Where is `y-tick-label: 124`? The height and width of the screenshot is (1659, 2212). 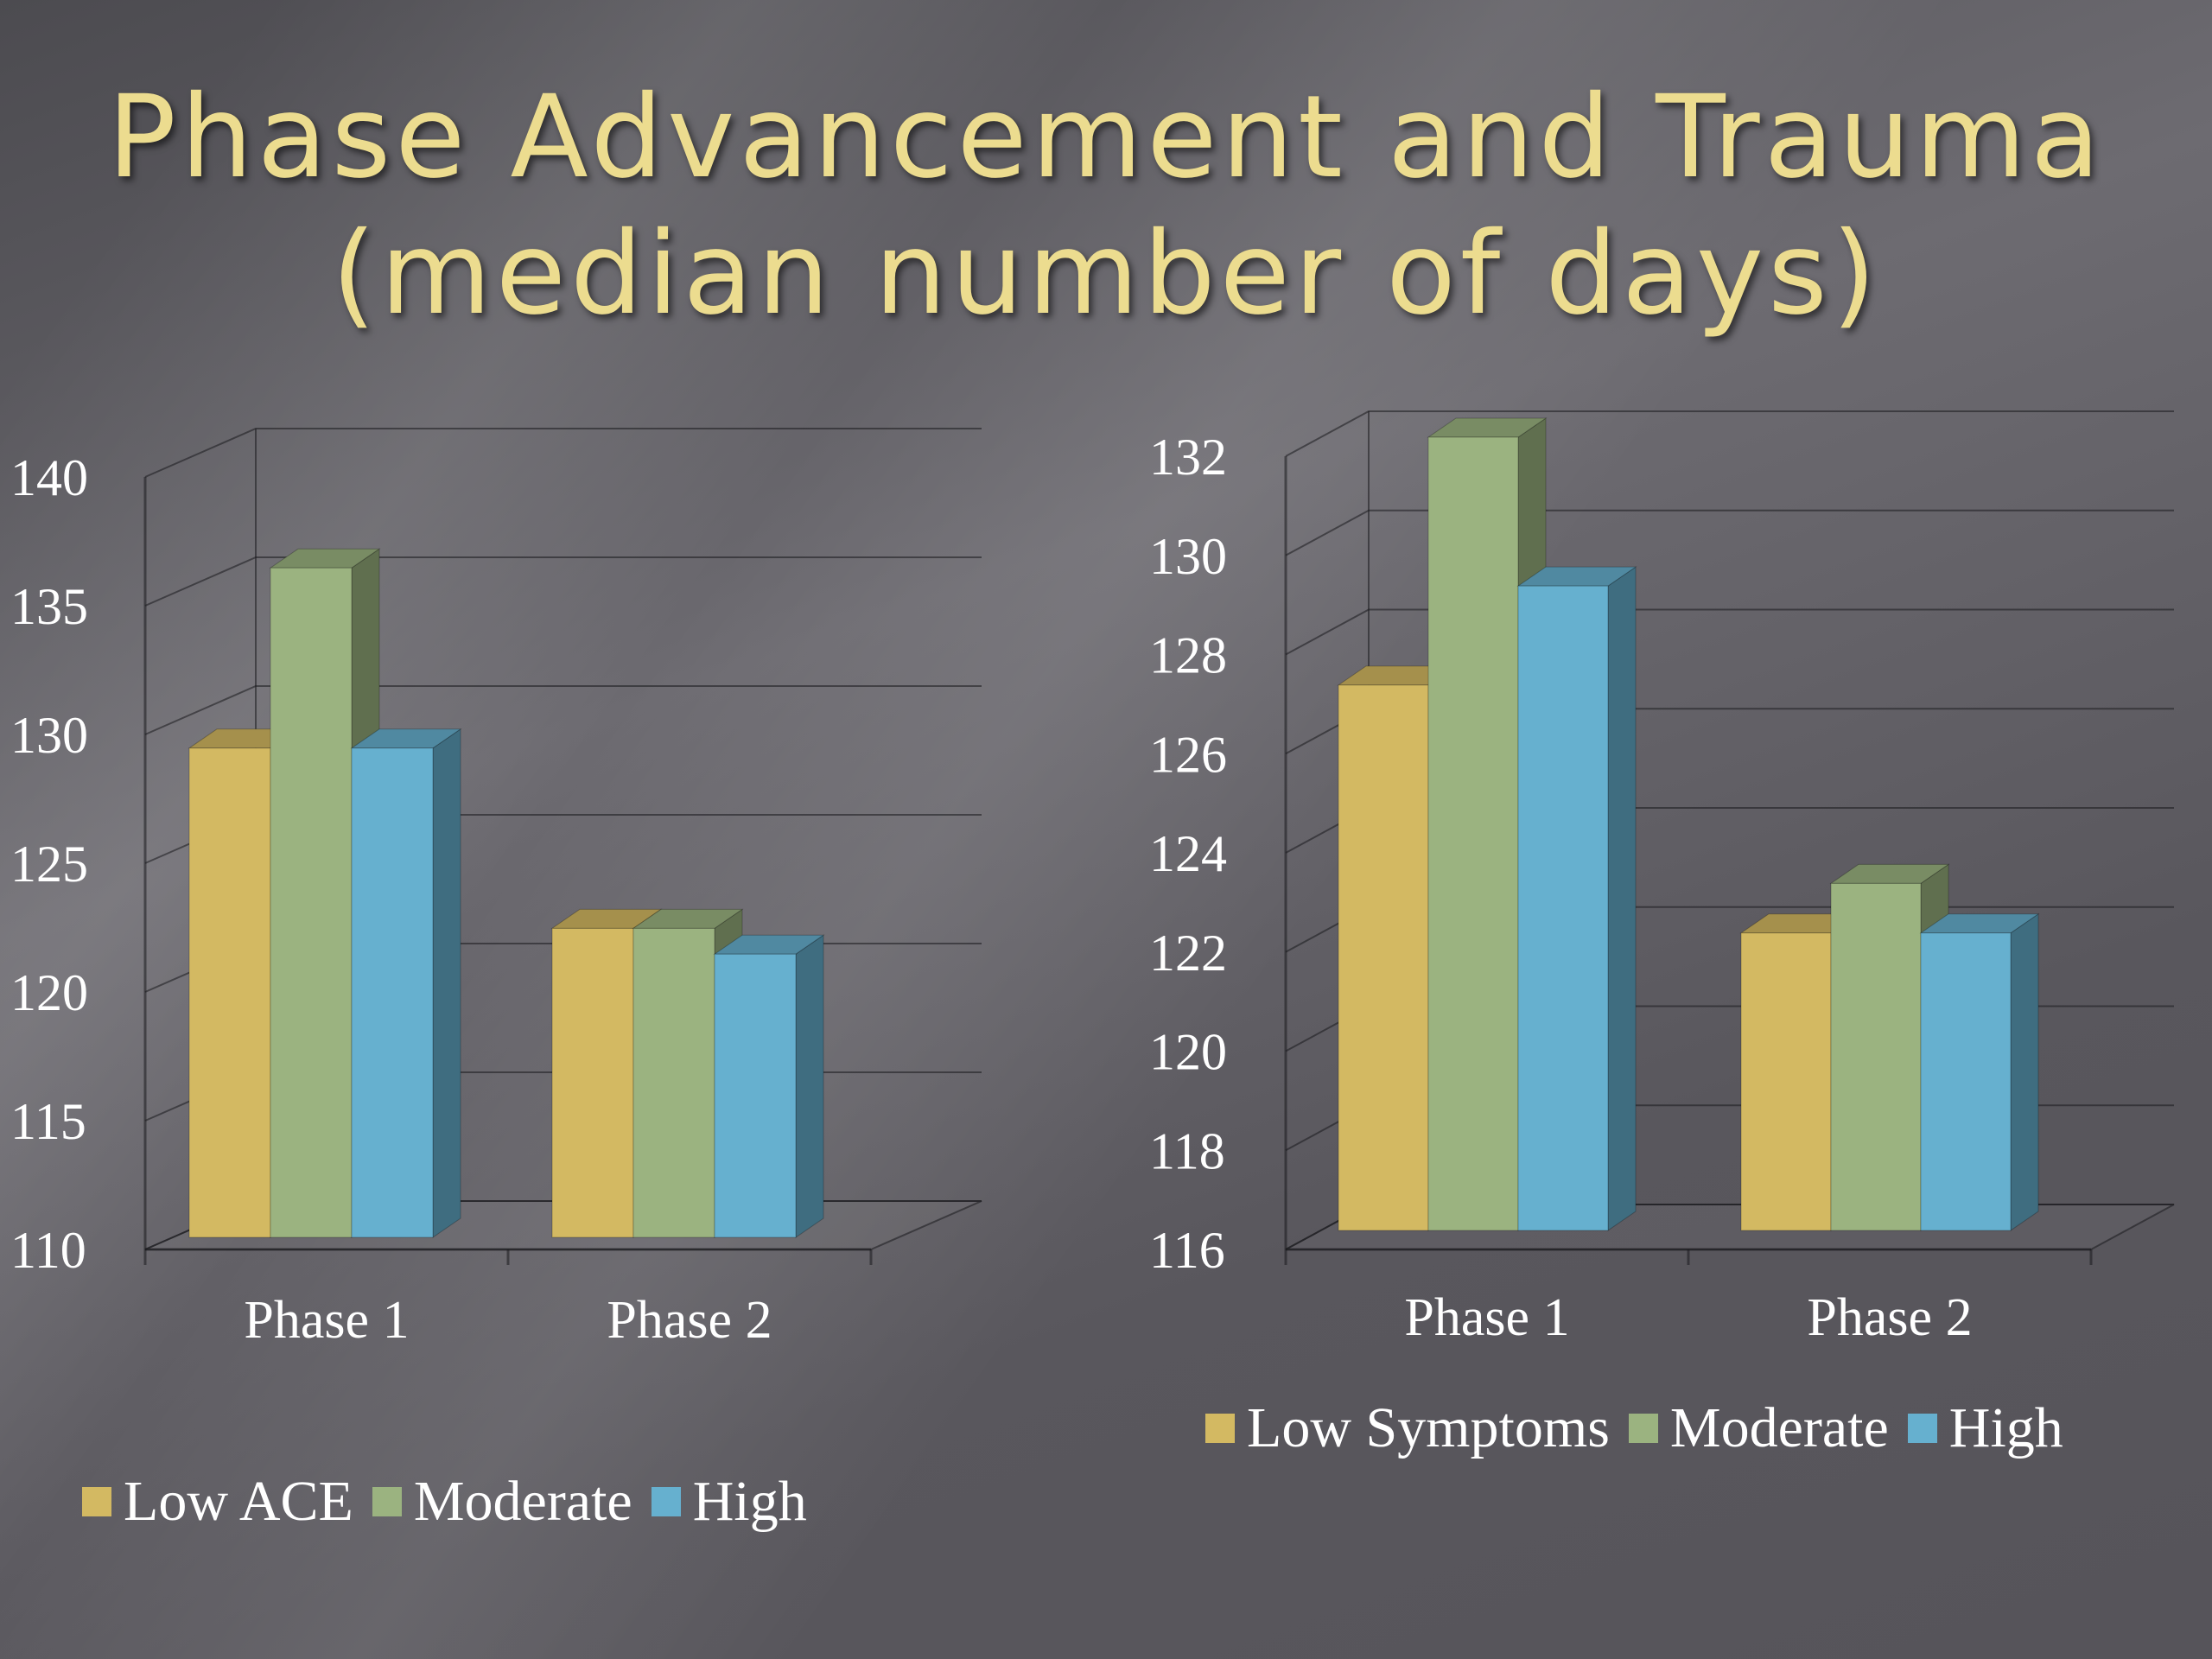 y-tick-label: 124 is located at coordinates (1188, 853).